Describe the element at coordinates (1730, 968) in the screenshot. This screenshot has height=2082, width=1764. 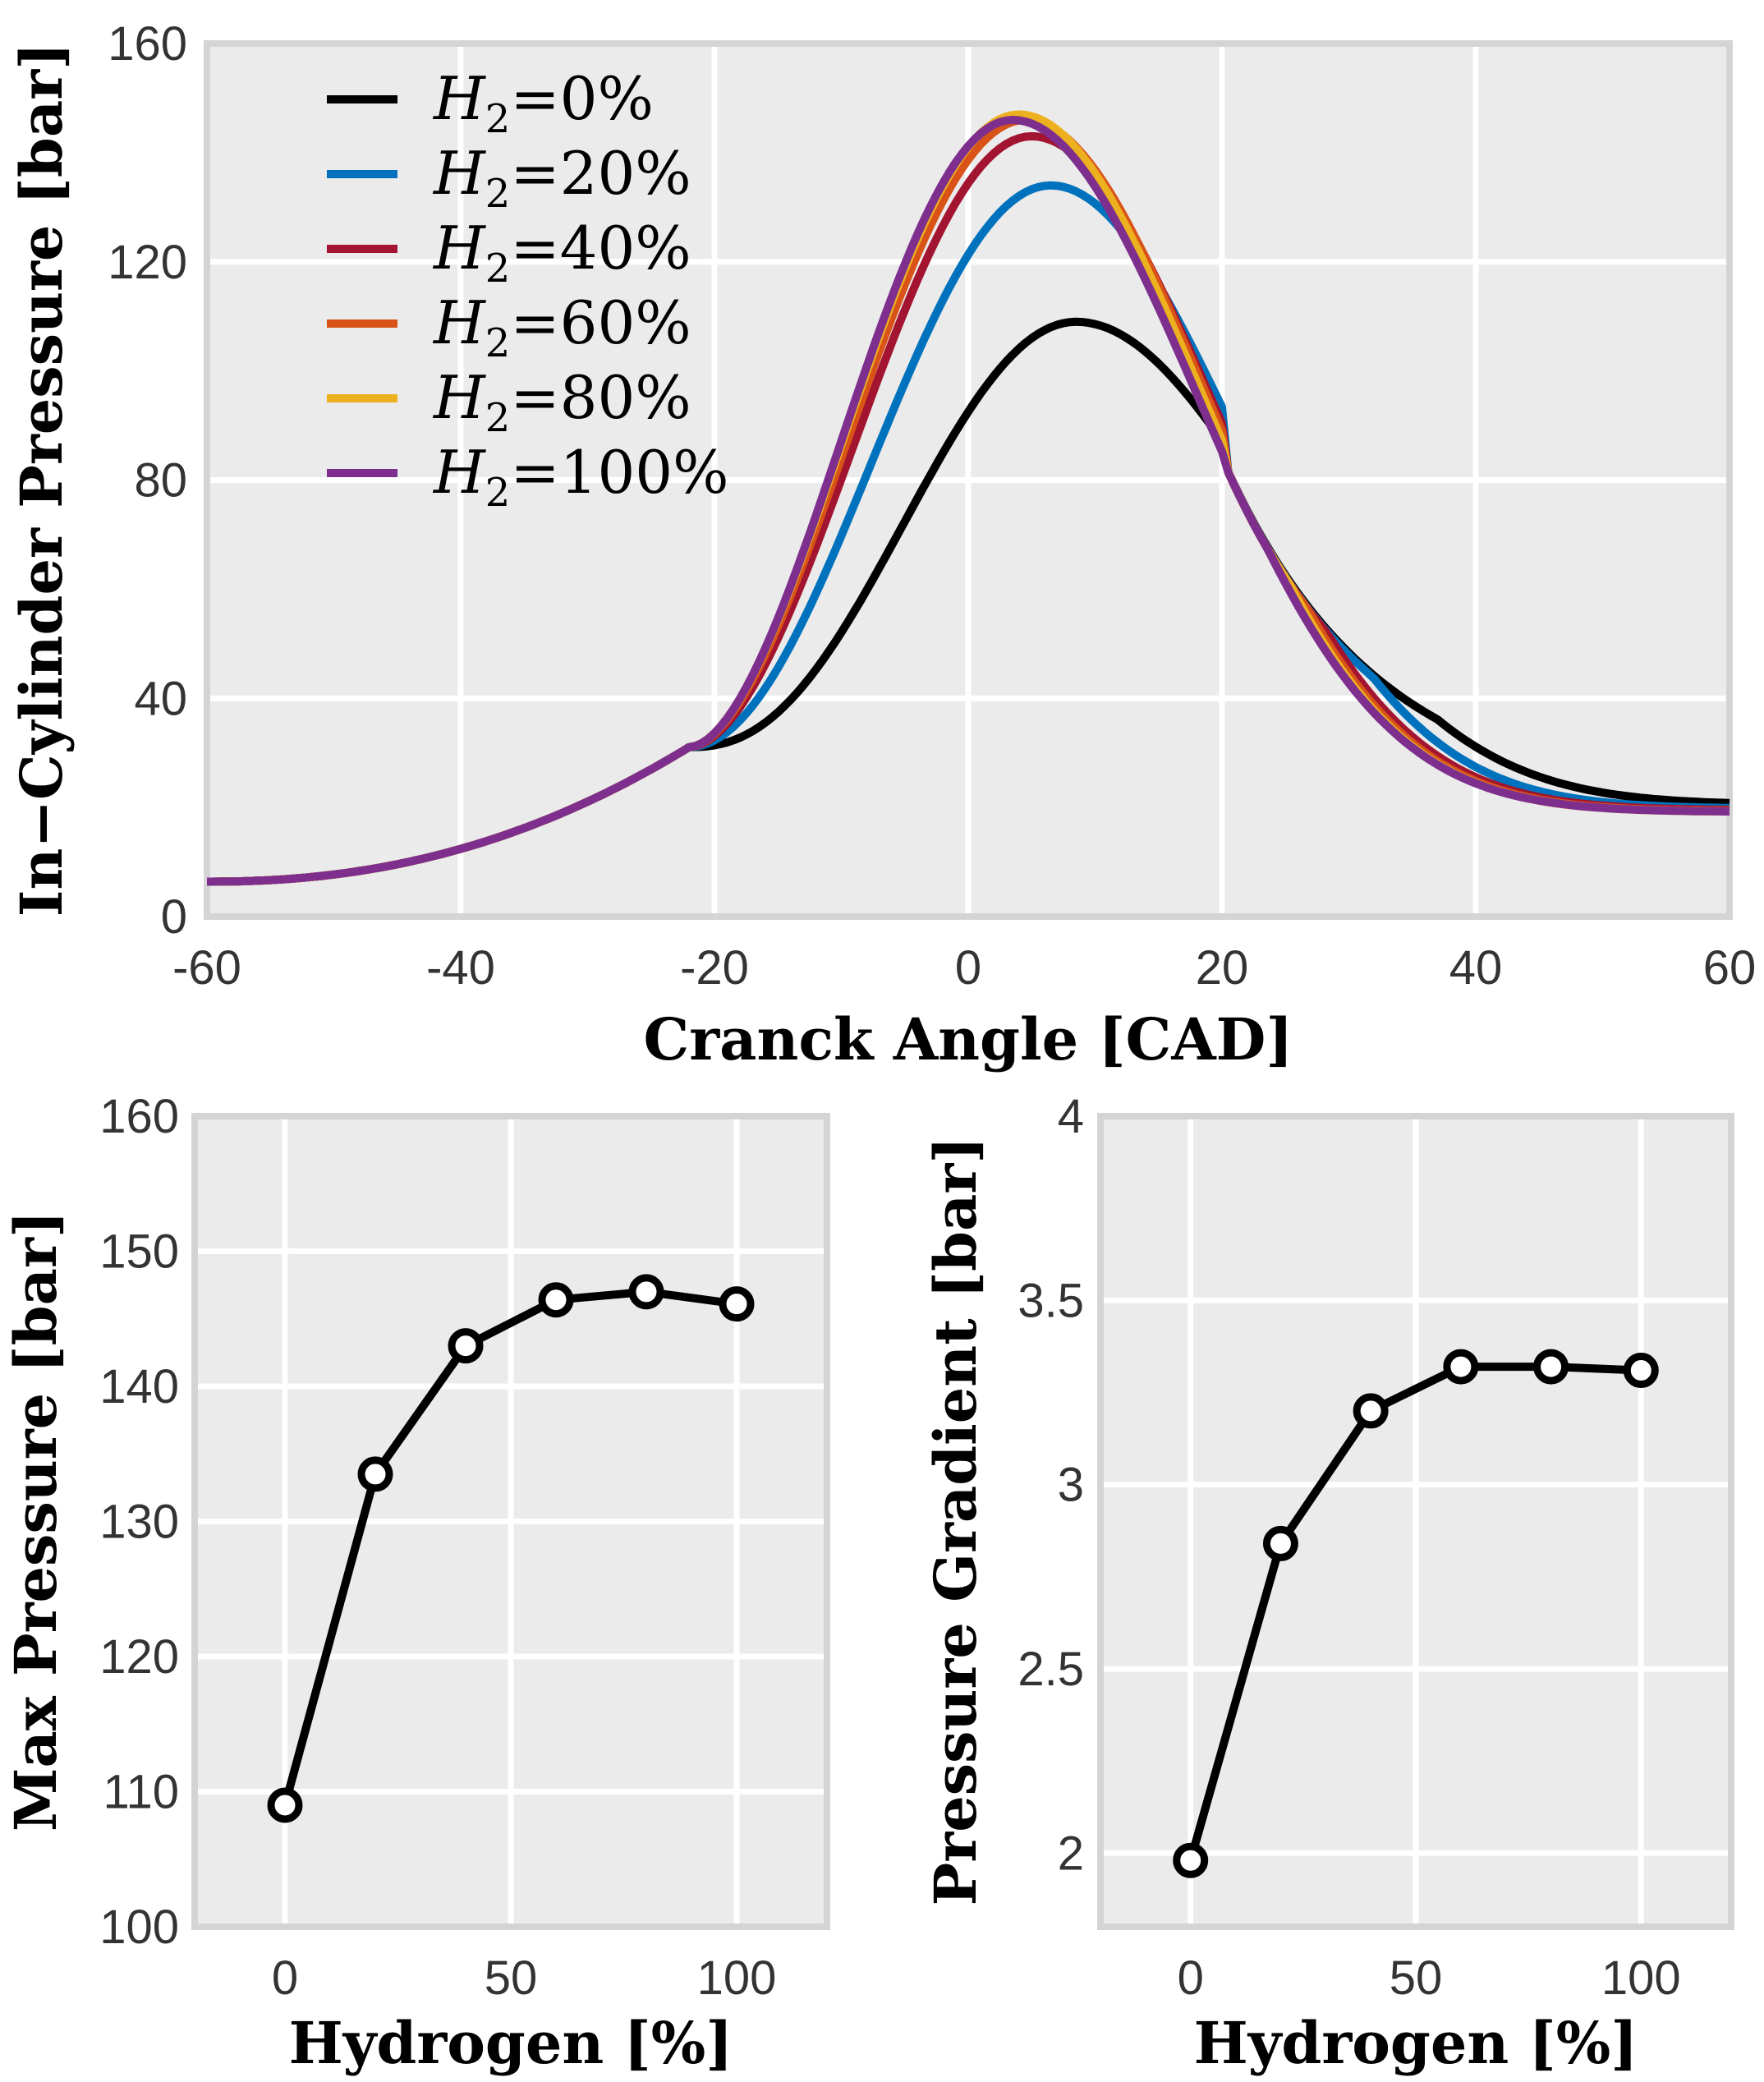
I see `x-tick-label: 60` at that location.